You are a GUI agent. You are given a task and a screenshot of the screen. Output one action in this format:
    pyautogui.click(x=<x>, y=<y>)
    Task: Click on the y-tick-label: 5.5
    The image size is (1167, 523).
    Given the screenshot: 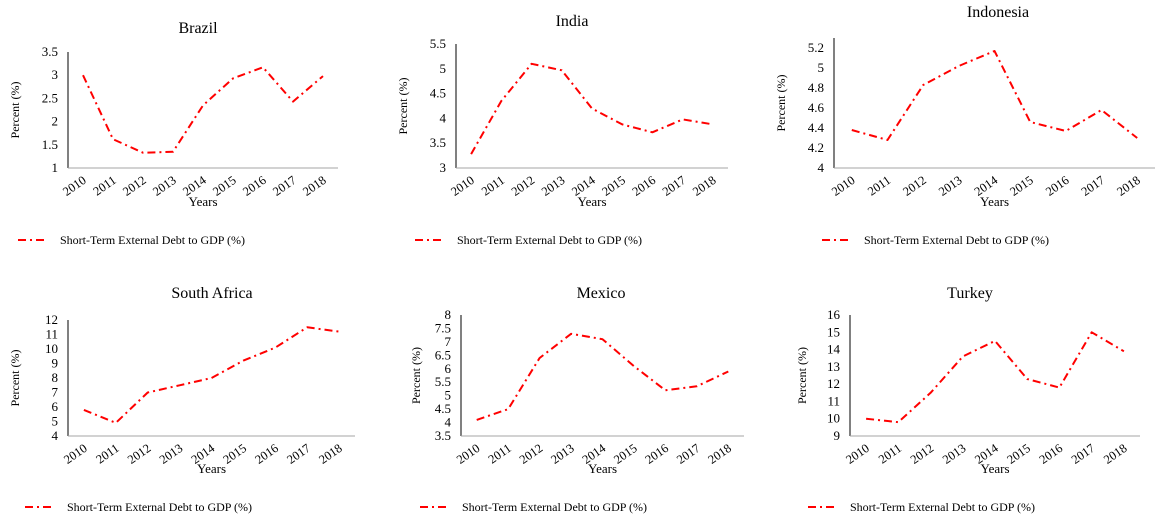 What is the action you would take?
    pyautogui.click(x=438, y=43)
    